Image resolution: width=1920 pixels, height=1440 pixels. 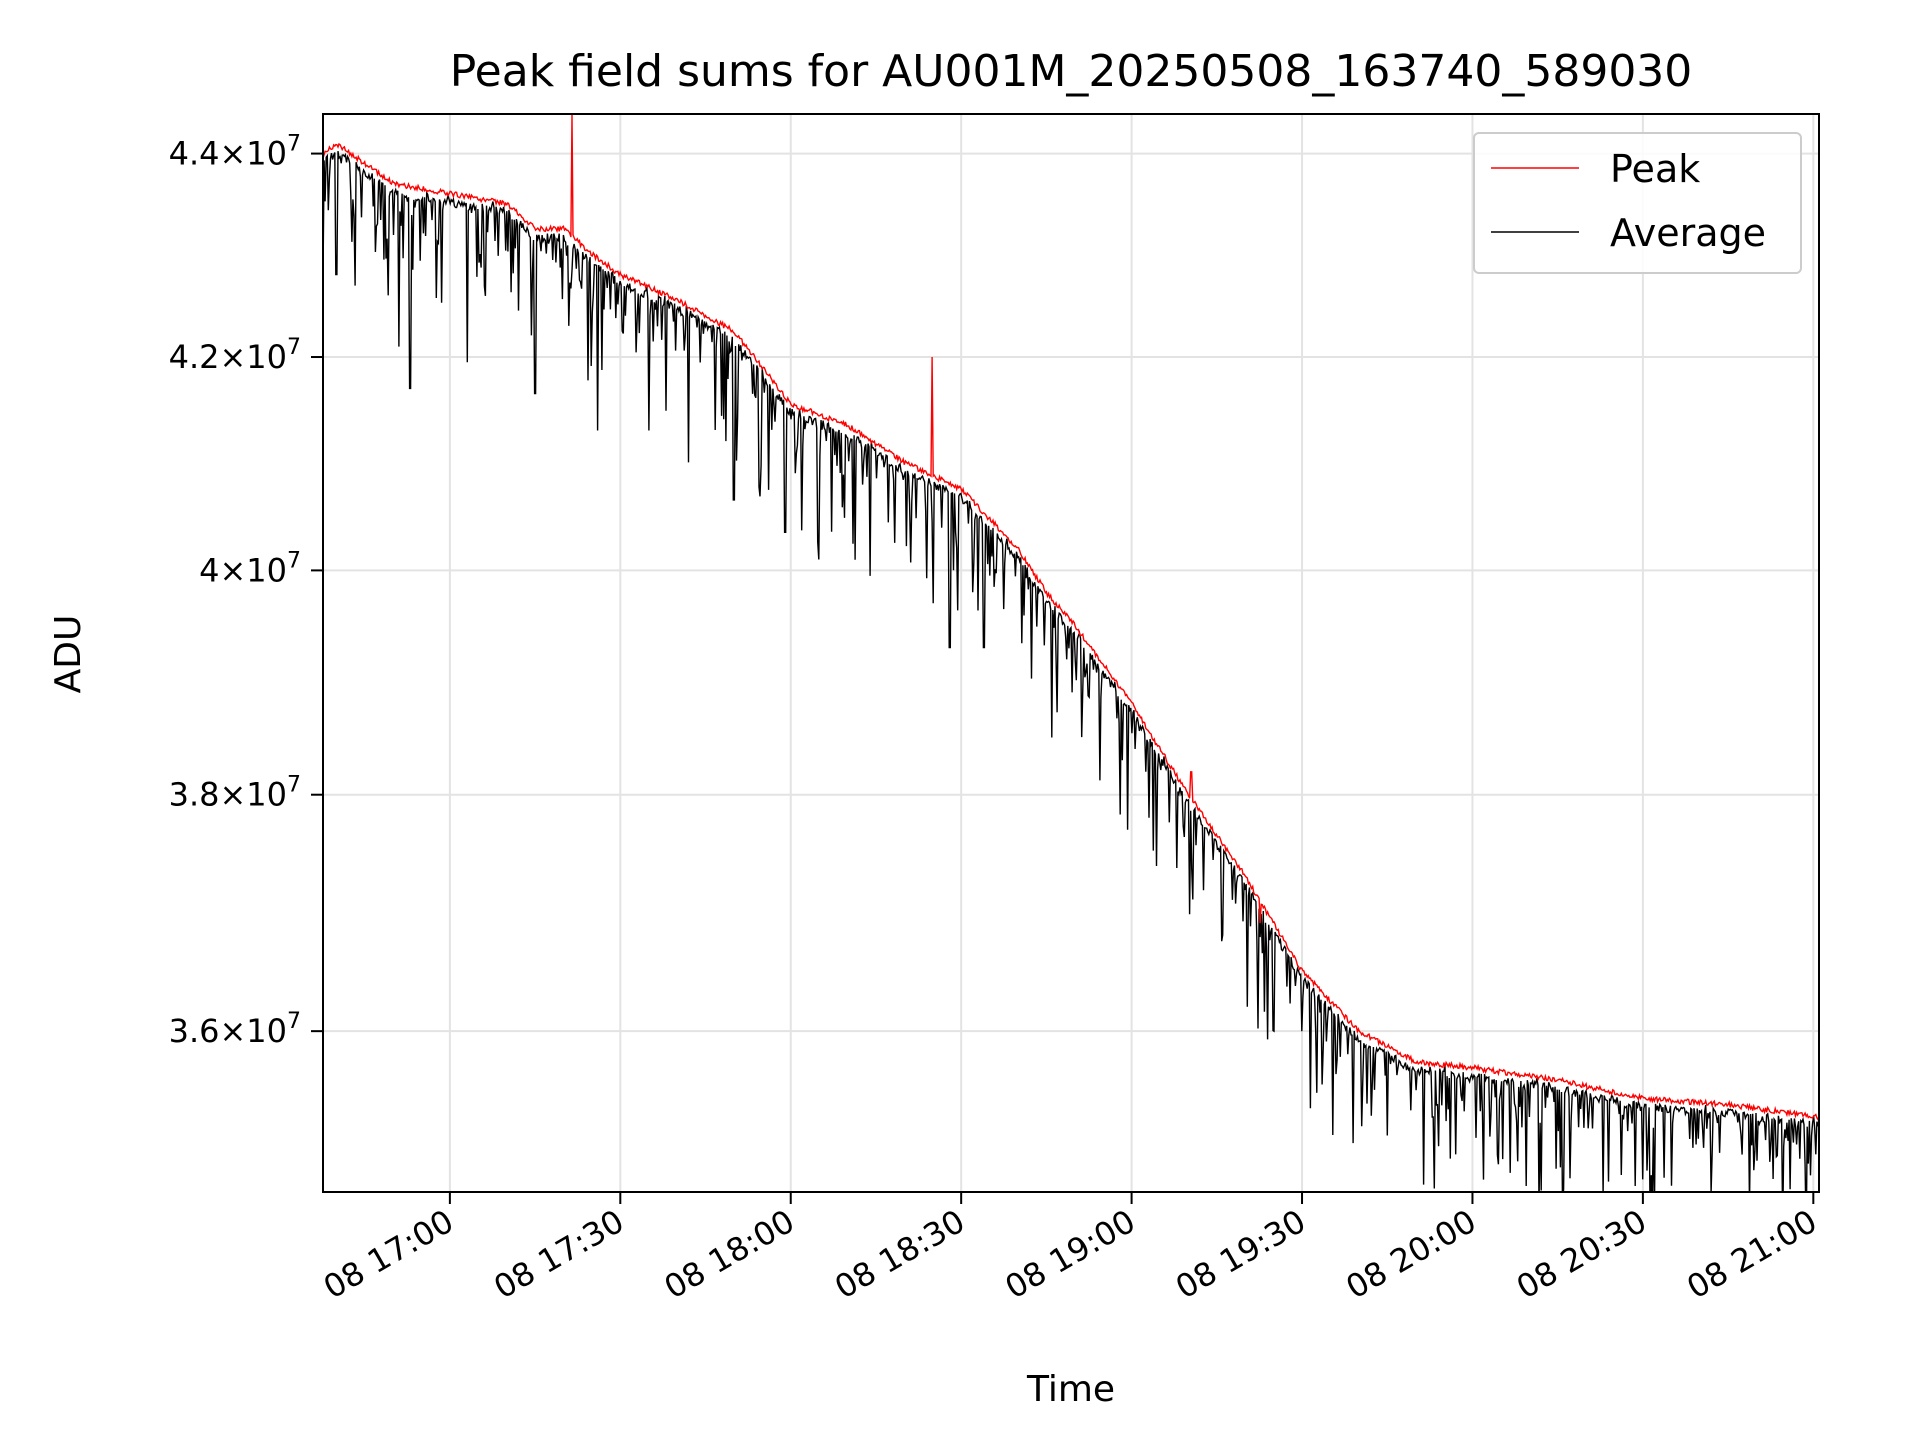 What do you see at coordinates (243, 570) in the screenshot?
I see `y-tick-mantissa: 4×10` at bounding box center [243, 570].